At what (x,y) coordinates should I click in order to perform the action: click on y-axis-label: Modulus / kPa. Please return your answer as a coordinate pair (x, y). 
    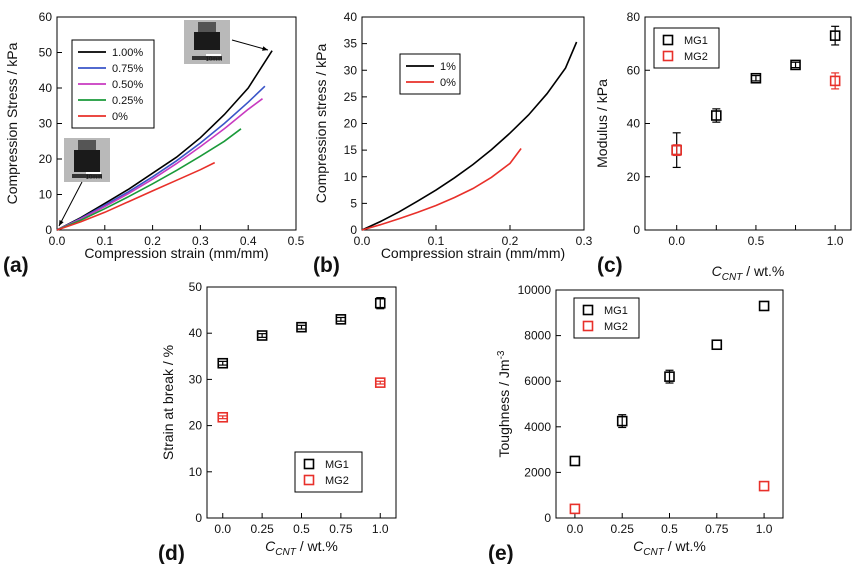
    Looking at the image, I should click on (602, 123).